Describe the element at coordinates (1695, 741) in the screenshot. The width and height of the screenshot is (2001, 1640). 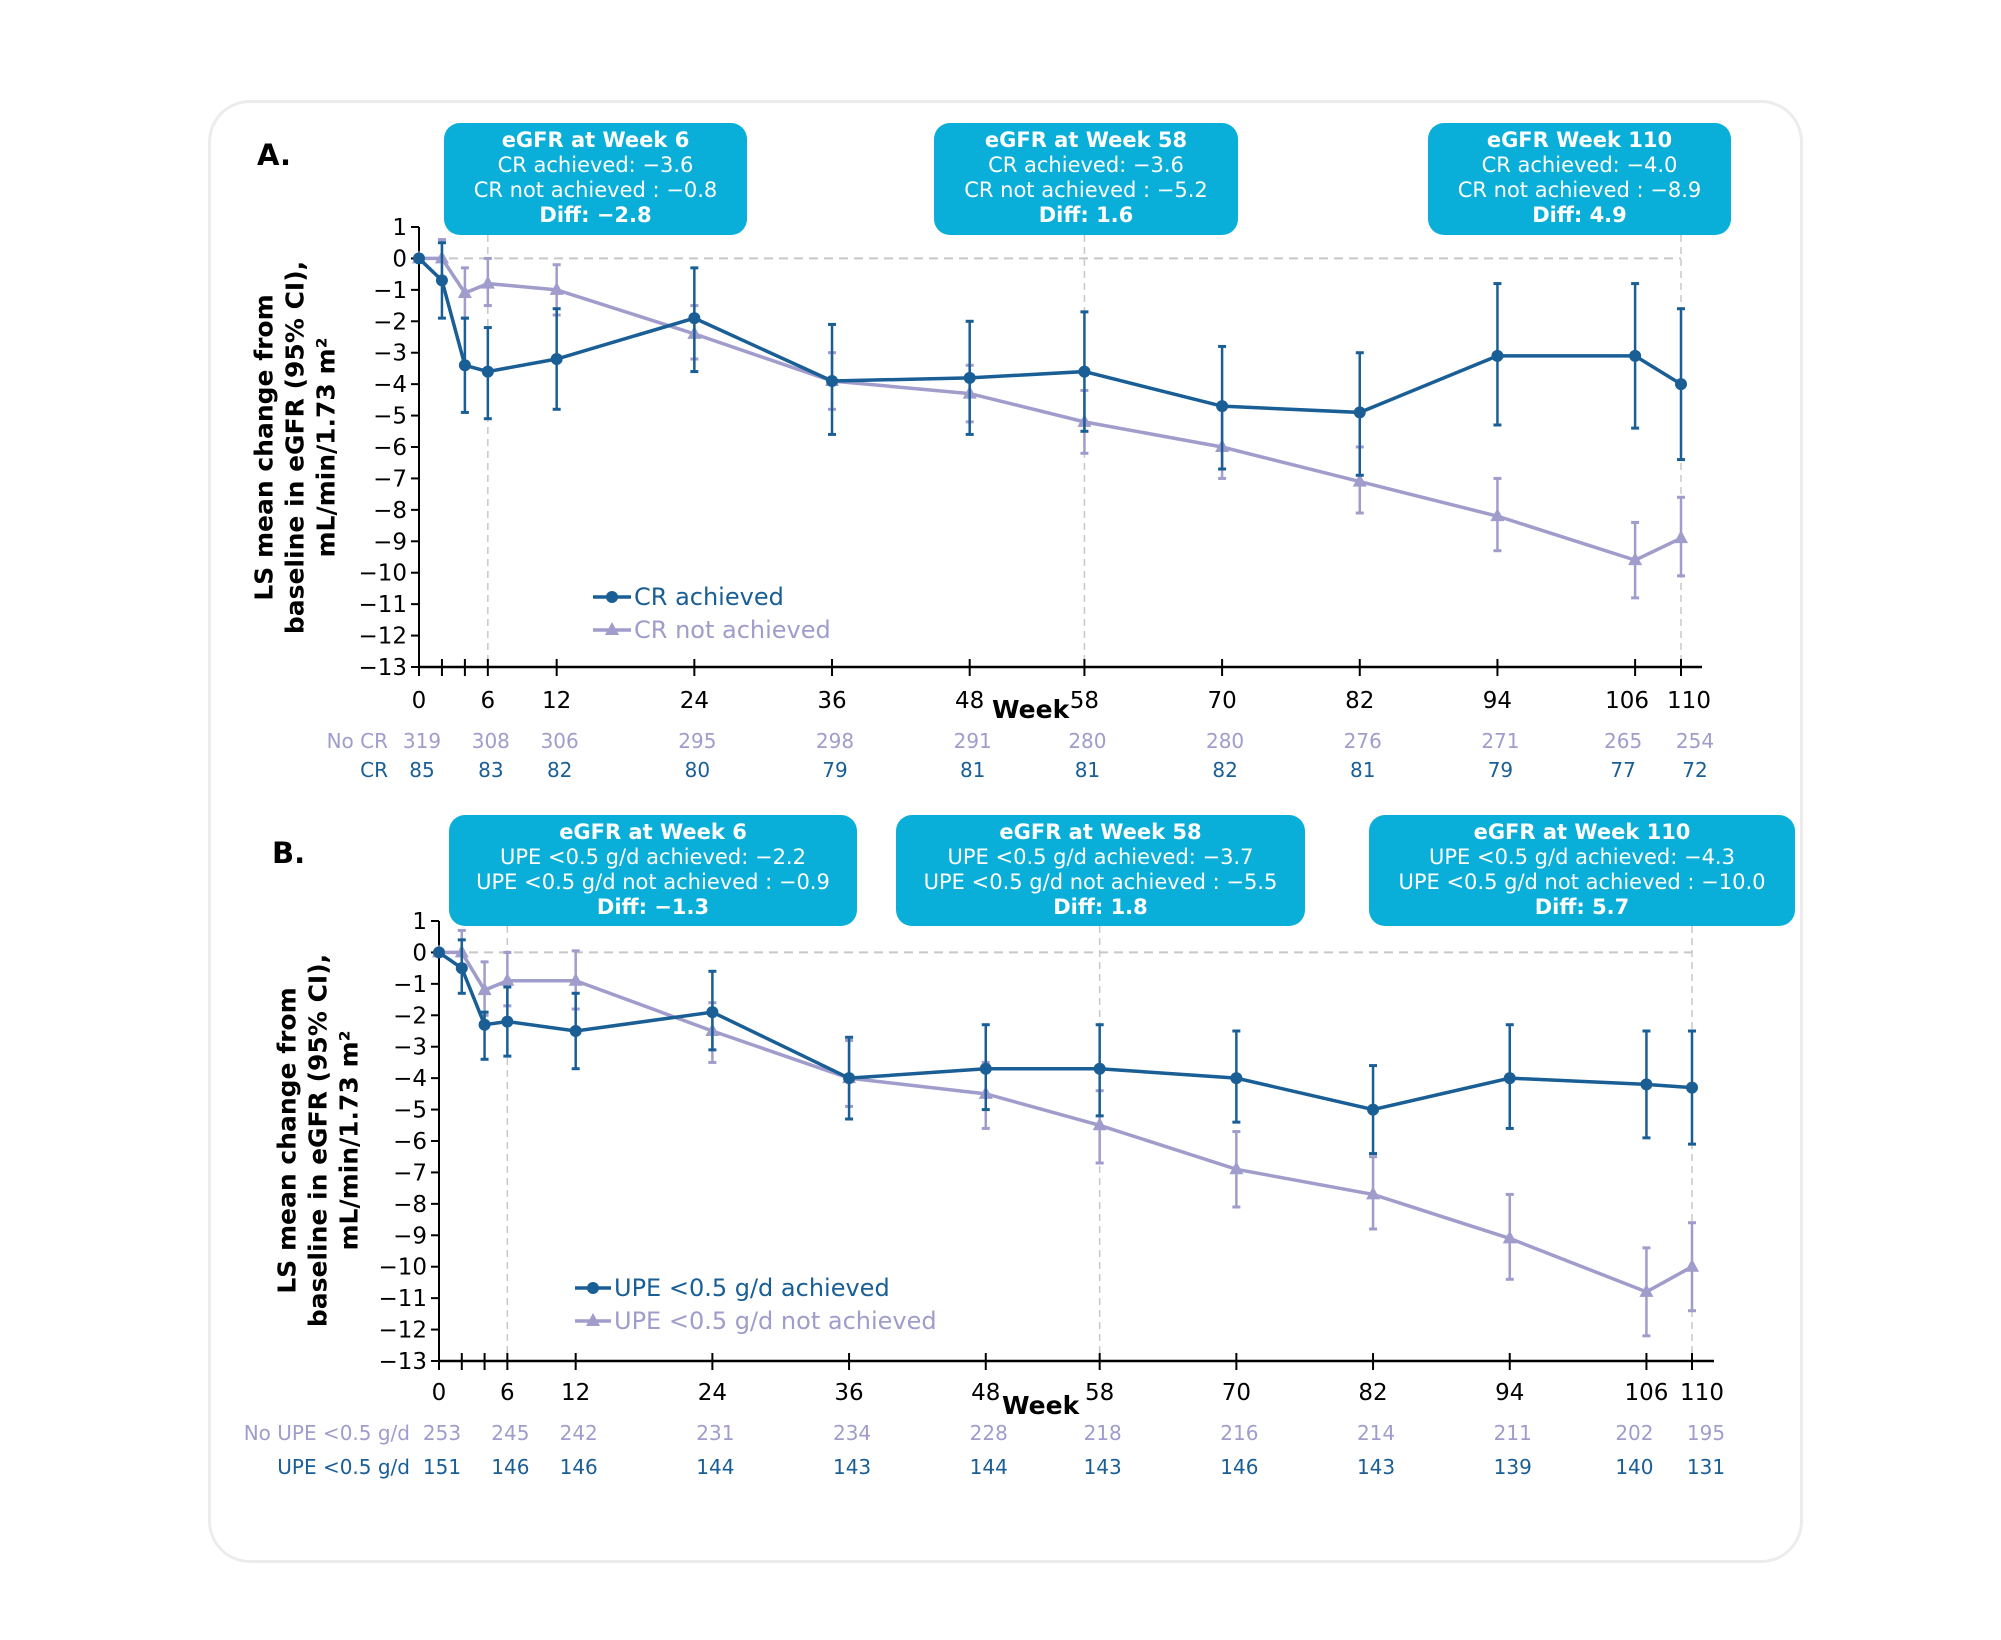
I see `at-risk-count: 254` at that location.